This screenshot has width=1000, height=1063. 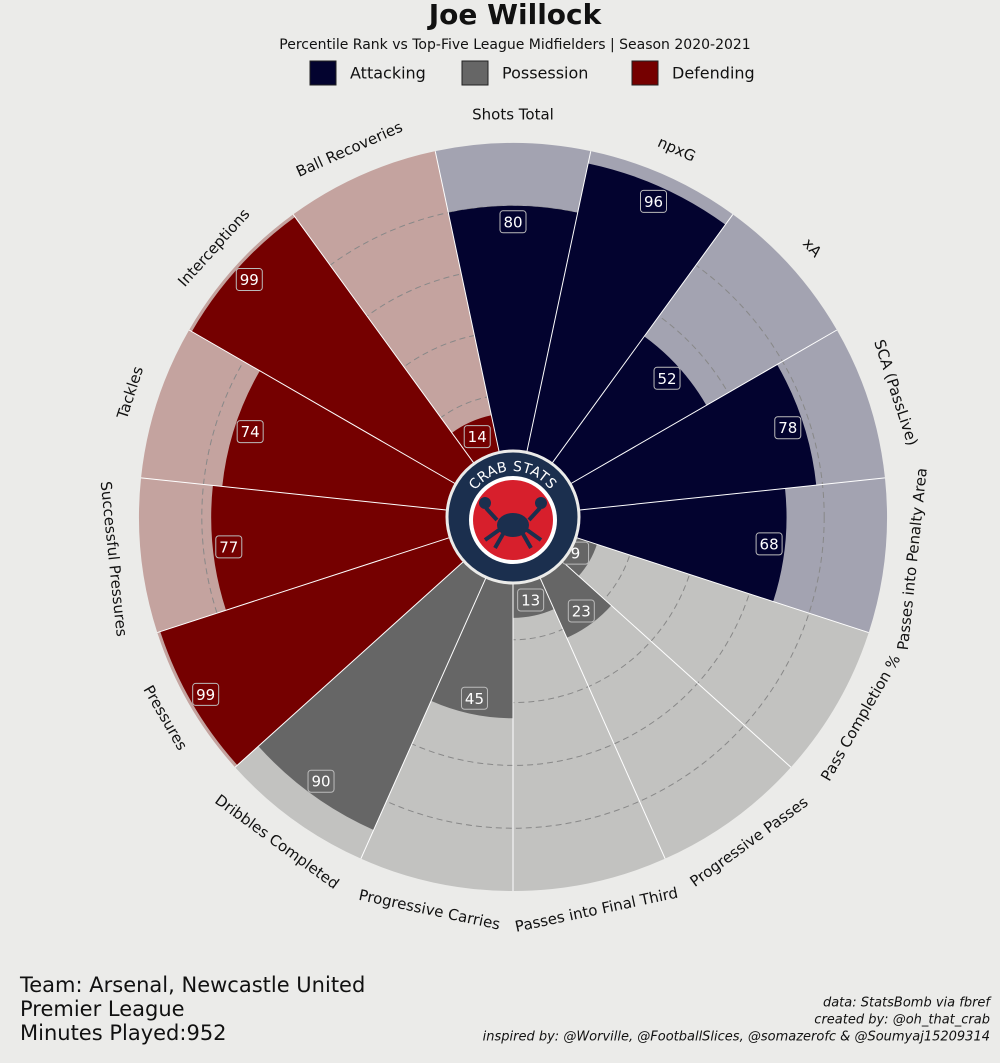 I want to click on legend-label: Attacking, so click(x=388, y=73).